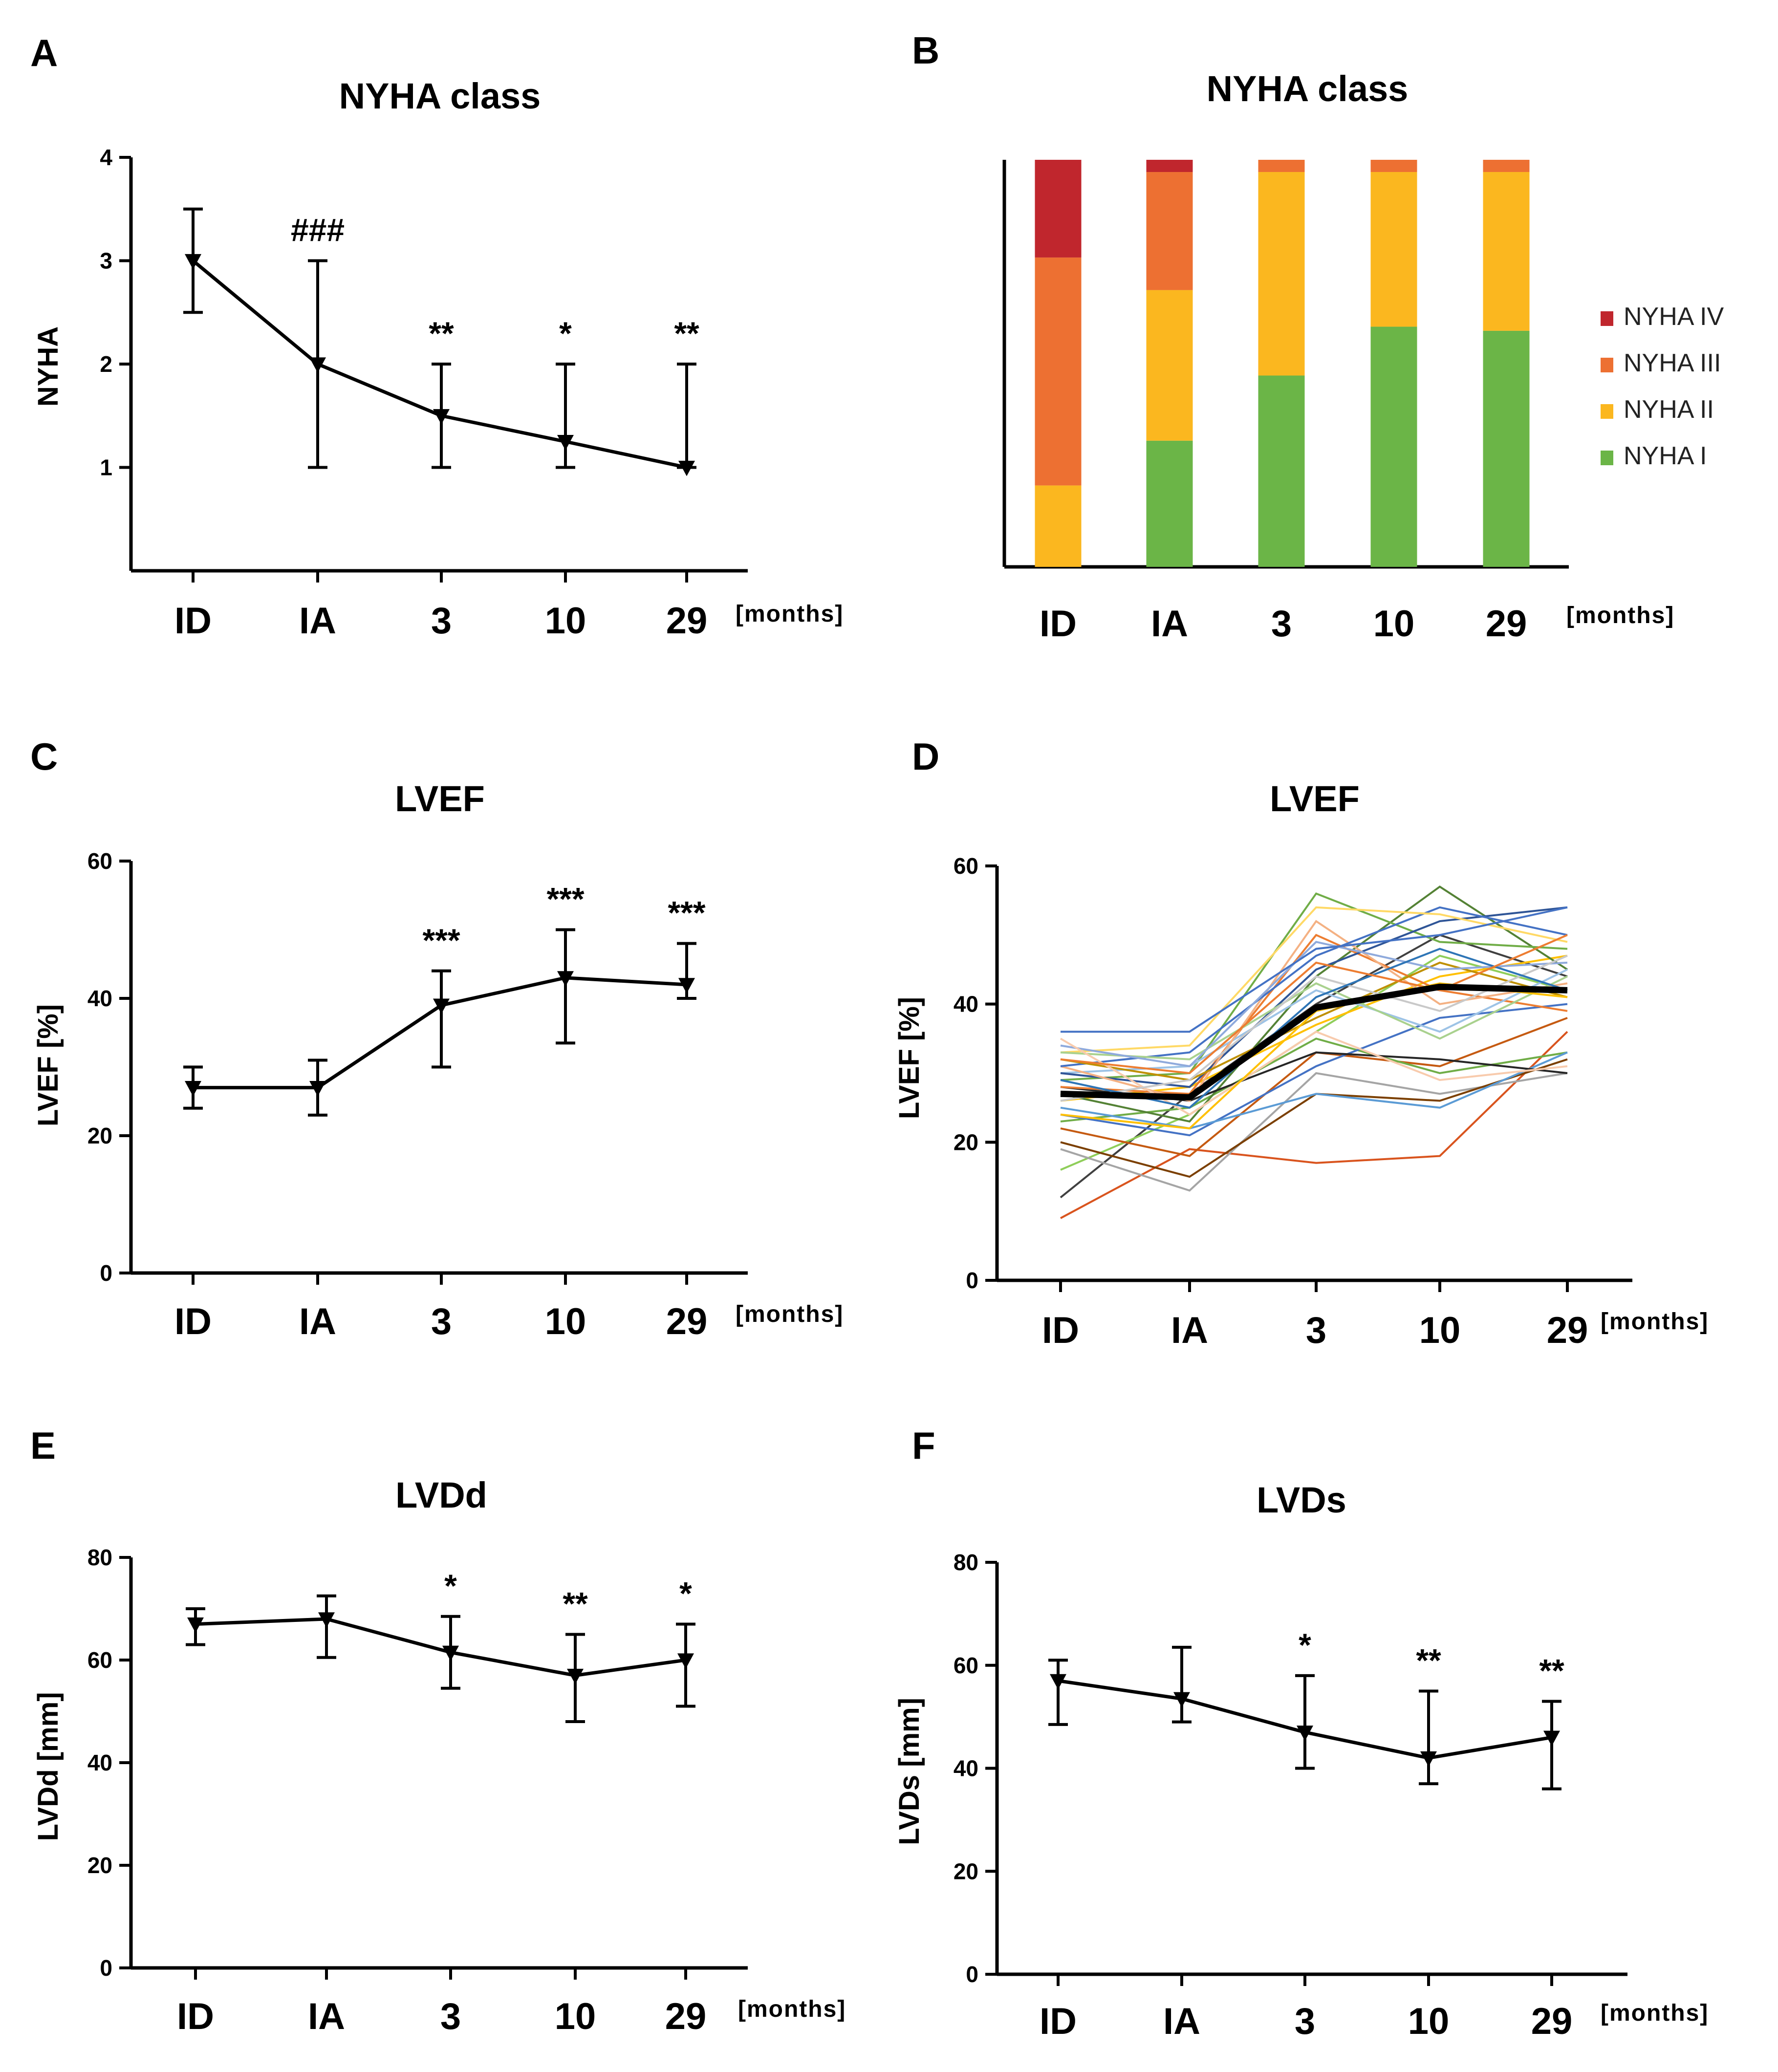 This screenshot has height=2072, width=1778. I want to click on series-line, so click(440, 1647).